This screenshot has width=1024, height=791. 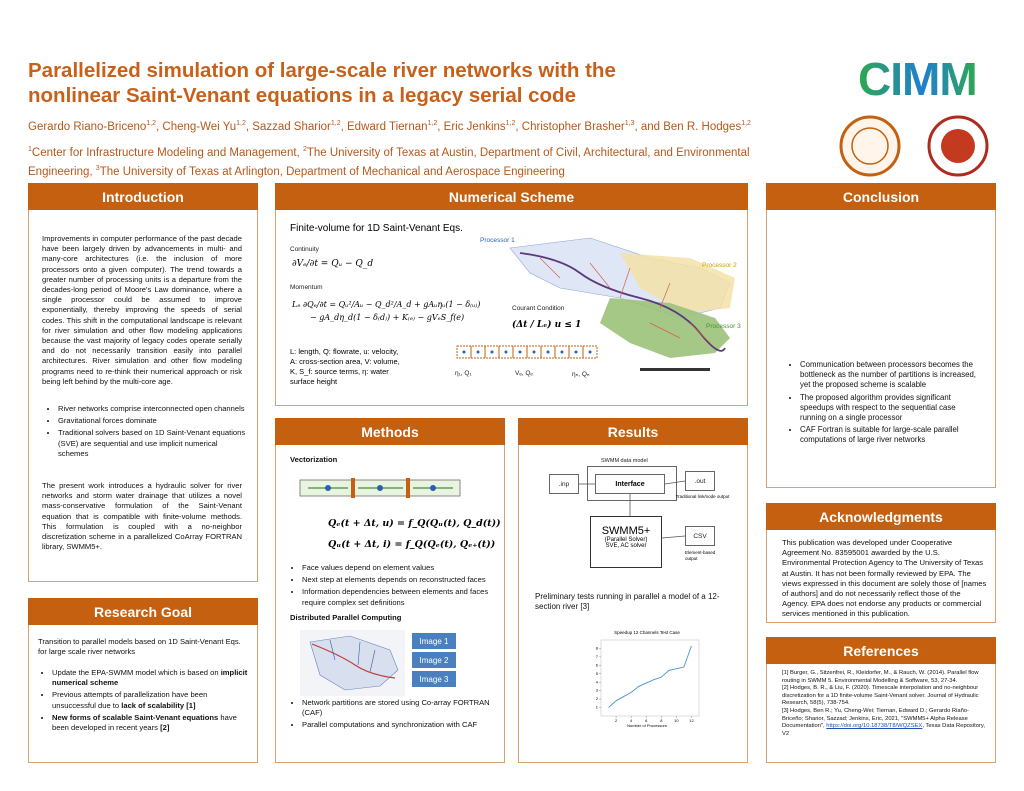 What do you see at coordinates (432, 123) in the screenshot?
I see `superscript: 1,2` at bounding box center [432, 123].